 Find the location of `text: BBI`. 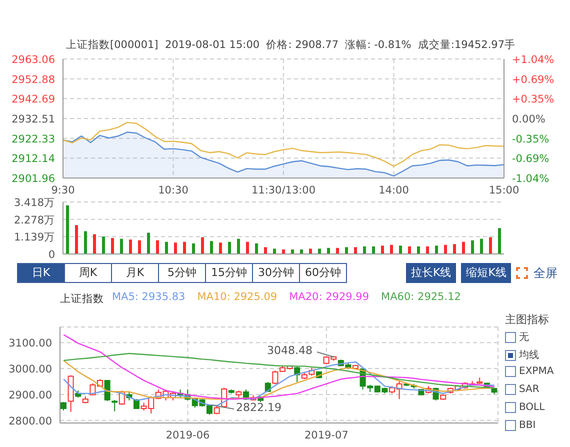

text: BBI is located at coordinates (527, 425).